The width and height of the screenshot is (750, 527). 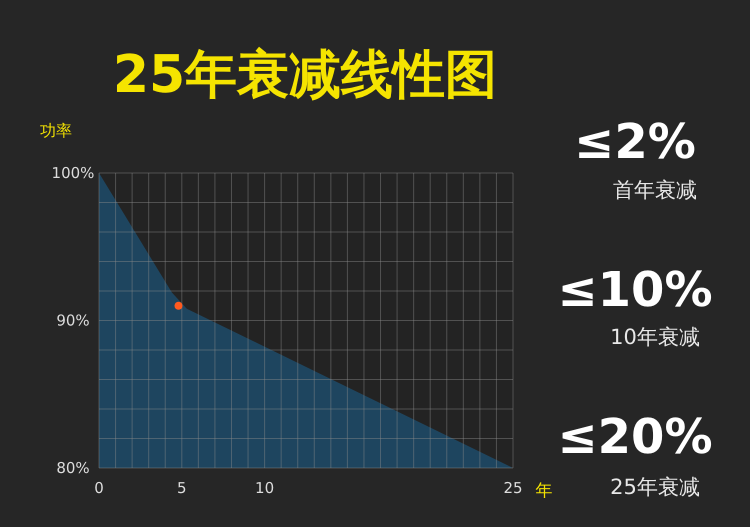 What do you see at coordinates (513, 488) in the screenshot?
I see `x-tick-label: 25` at bounding box center [513, 488].